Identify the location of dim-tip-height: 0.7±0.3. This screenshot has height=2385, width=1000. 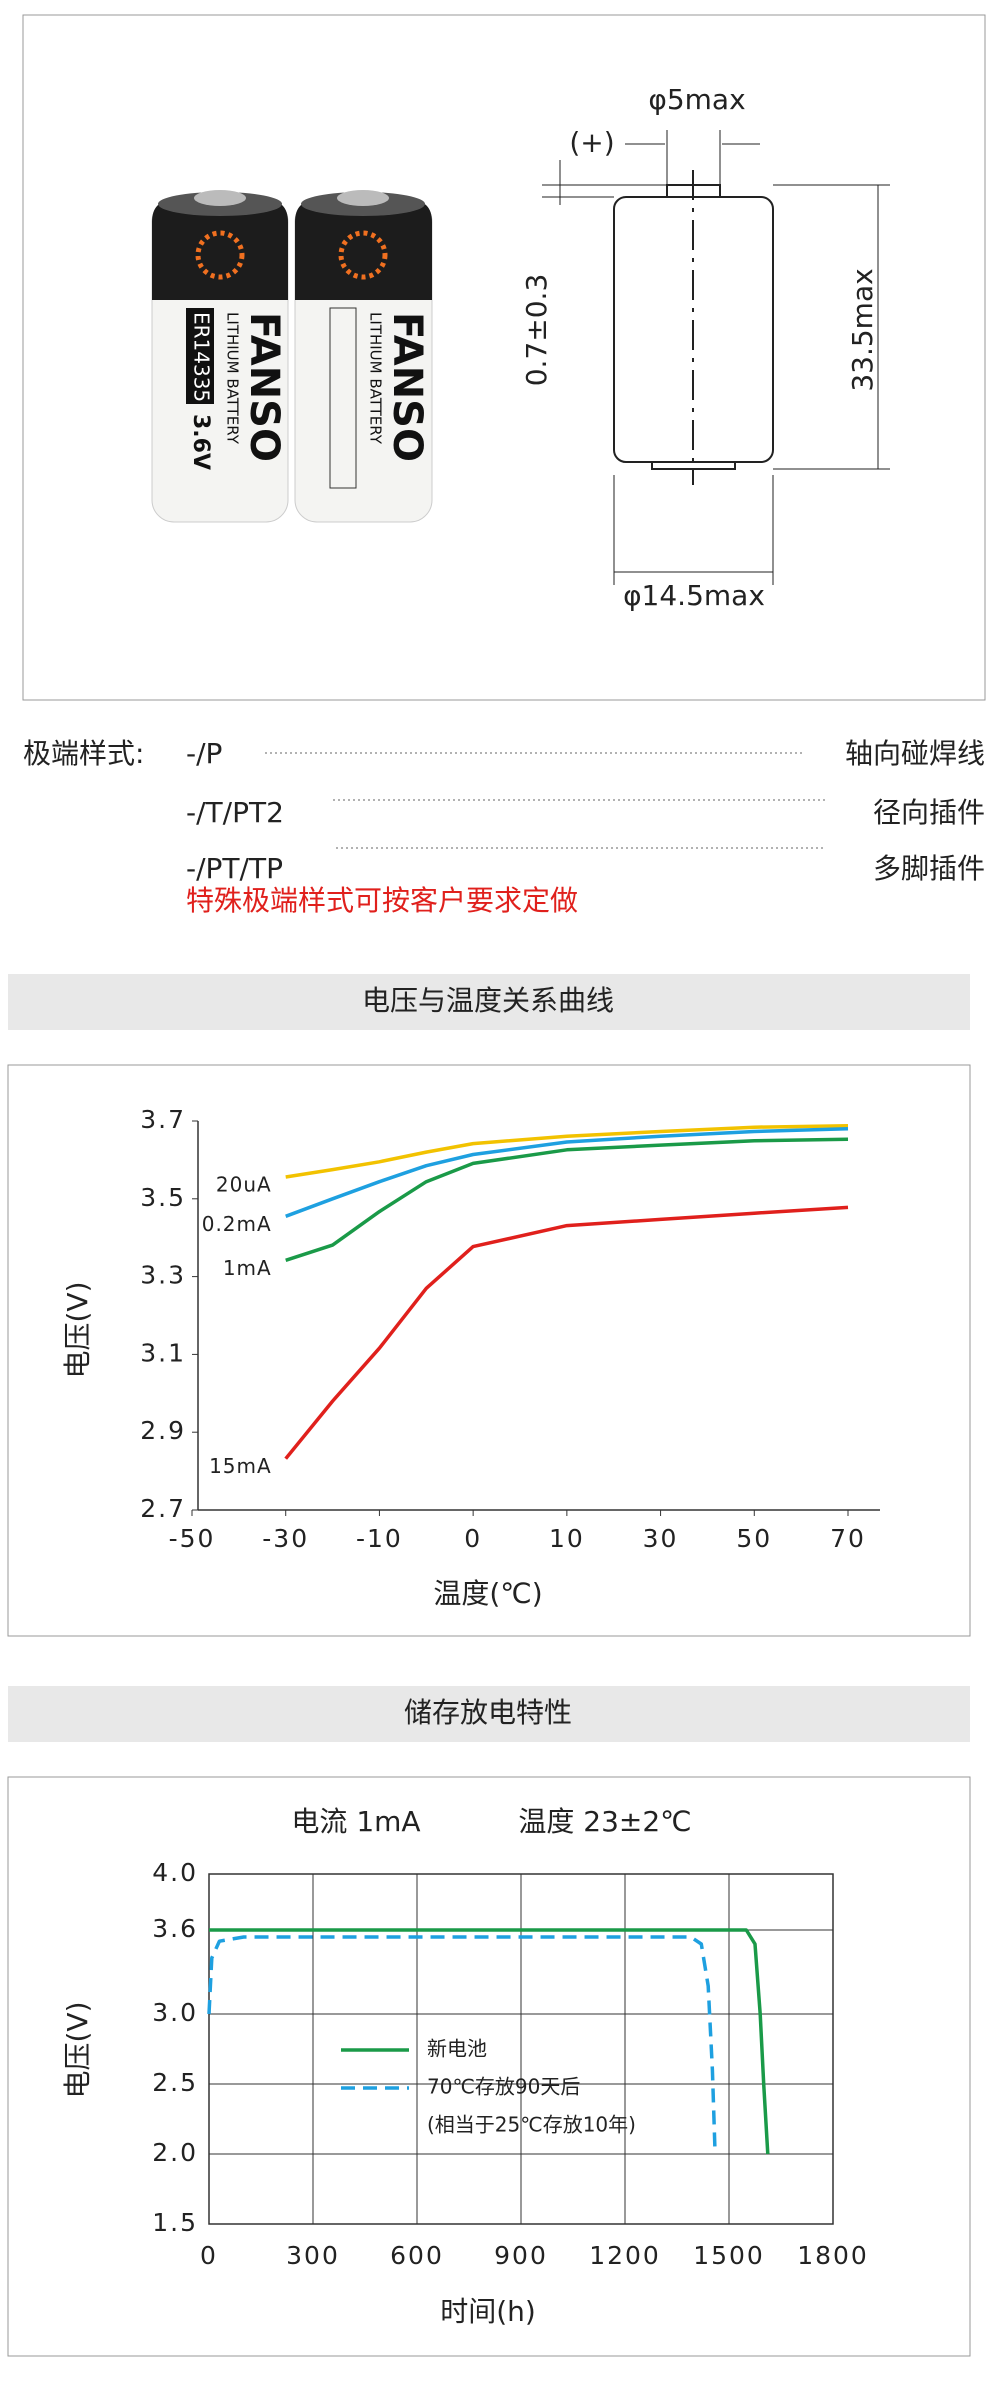
(536, 330).